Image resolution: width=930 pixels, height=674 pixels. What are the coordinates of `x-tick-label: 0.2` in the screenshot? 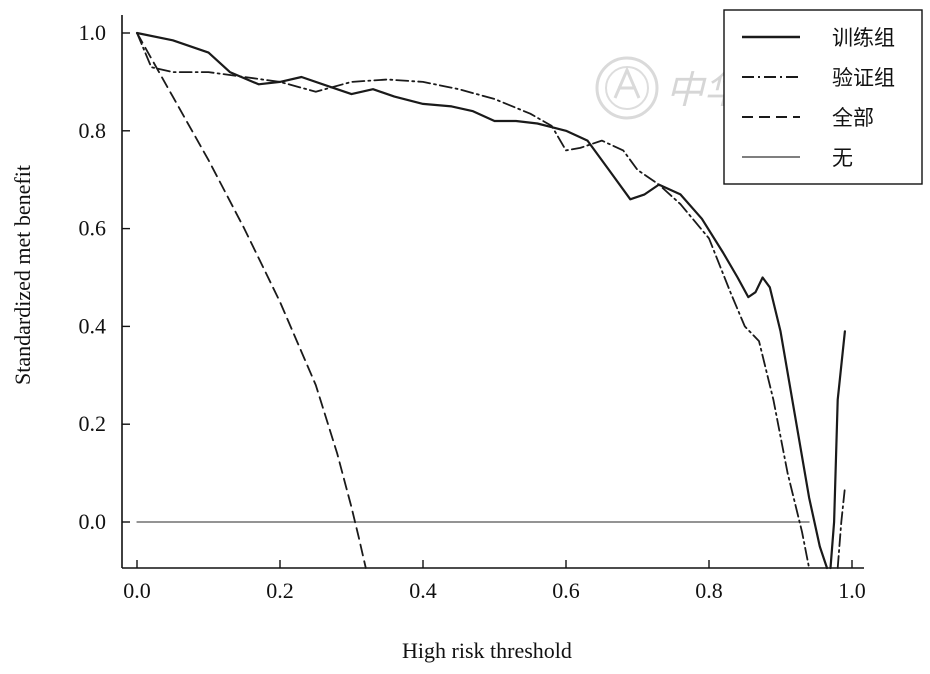 It's located at (280, 590).